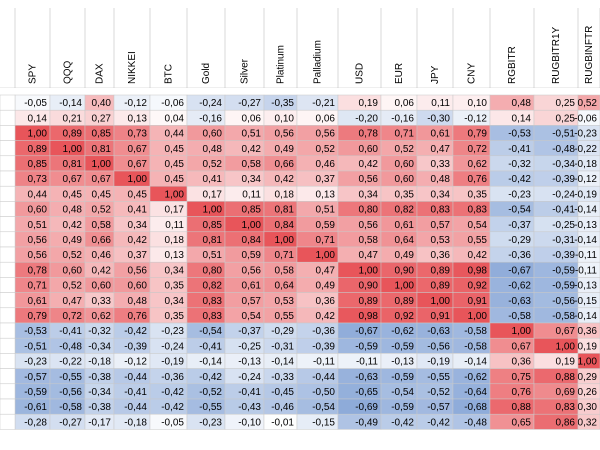 The width and height of the screenshot is (600, 450). Describe the element at coordinates (402, 407) in the screenshot. I see `cell-value-label: -0,59` at that location.